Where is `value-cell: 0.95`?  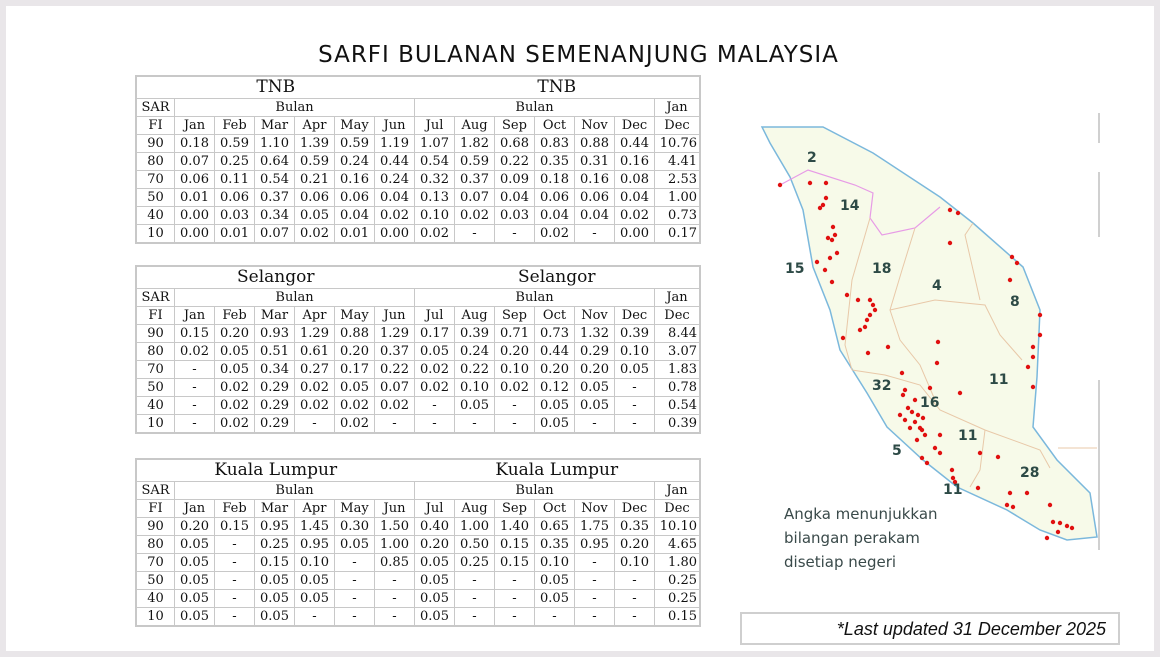
value-cell: 0.95 is located at coordinates (594, 544).